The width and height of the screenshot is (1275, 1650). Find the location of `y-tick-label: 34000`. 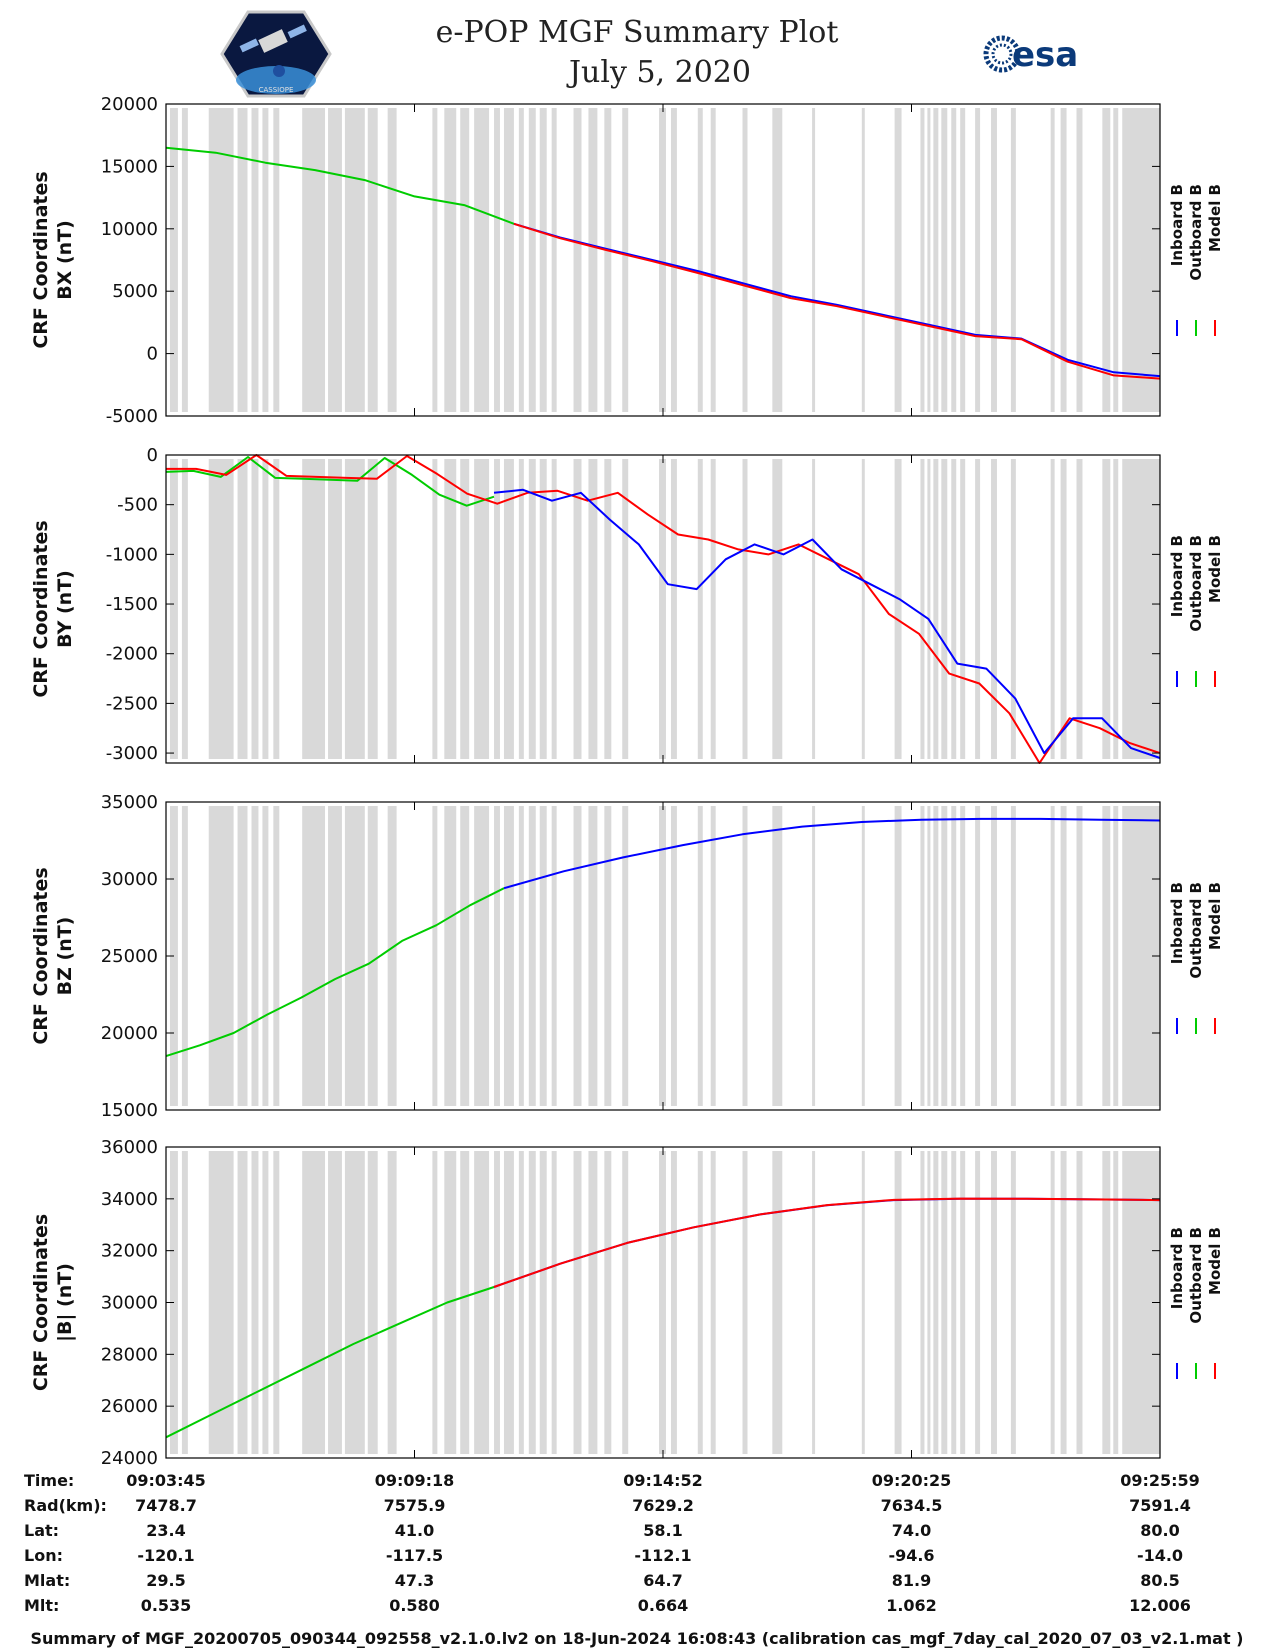

y-tick-label: 34000 is located at coordinates (129, 1199).